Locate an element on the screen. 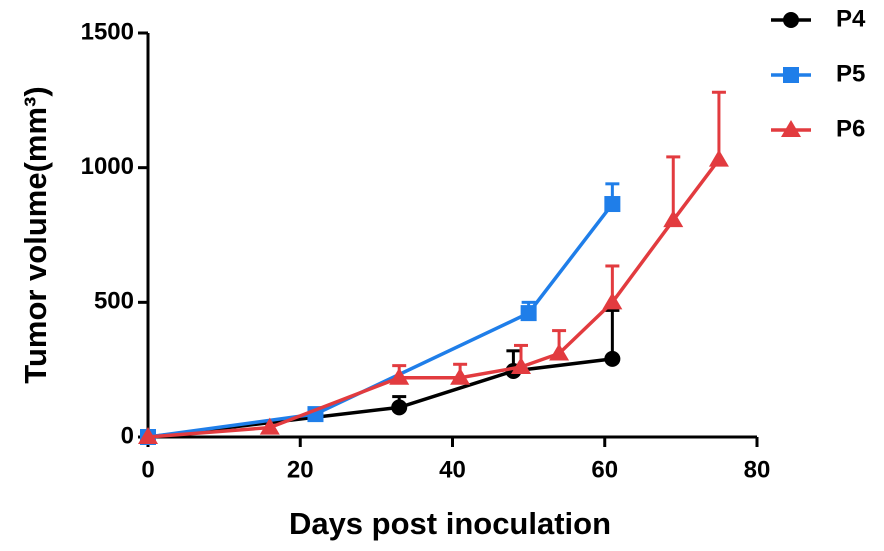 Image resolution: width=884 pixels, height=551 pixels. y-axis-label: Tumor volume(mm³) is located at coordinates (35, 234).